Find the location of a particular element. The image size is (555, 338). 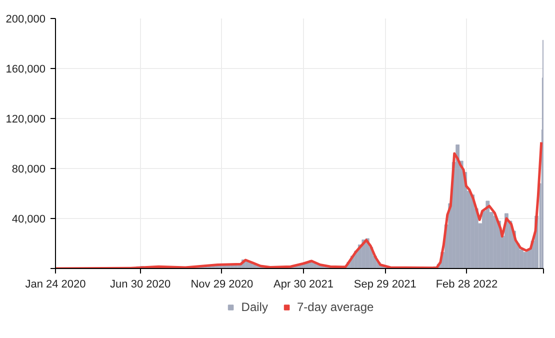

x-tick-label: Feb 28 2022 is located at coordinates (467, 284).